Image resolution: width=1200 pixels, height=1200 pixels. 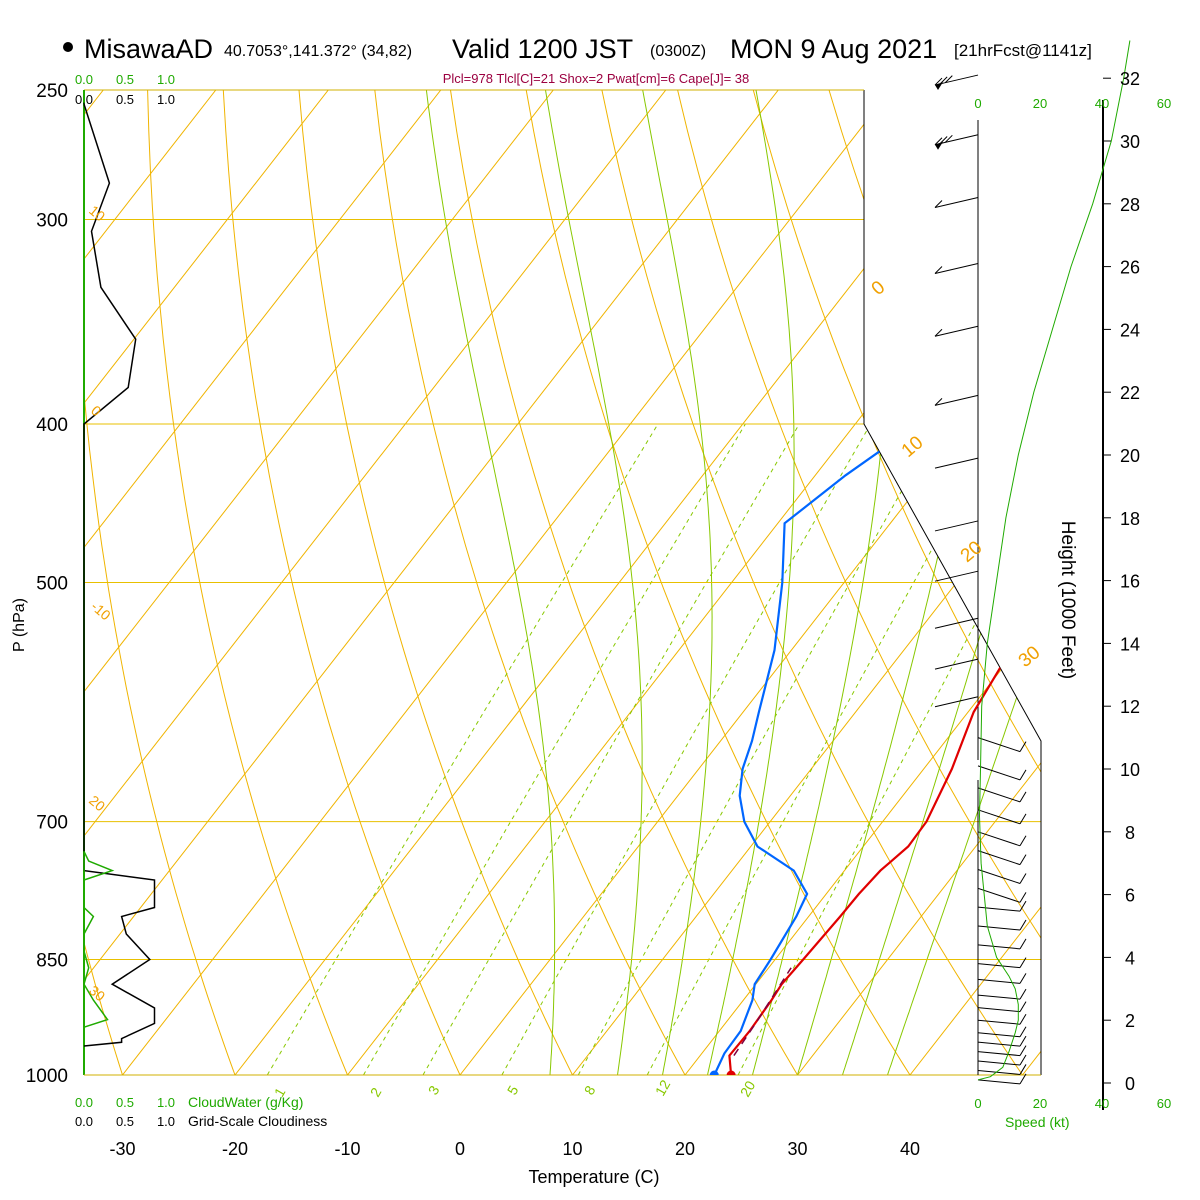 I want to click on station-name: MisawaAD, so click(x=148, y=49).